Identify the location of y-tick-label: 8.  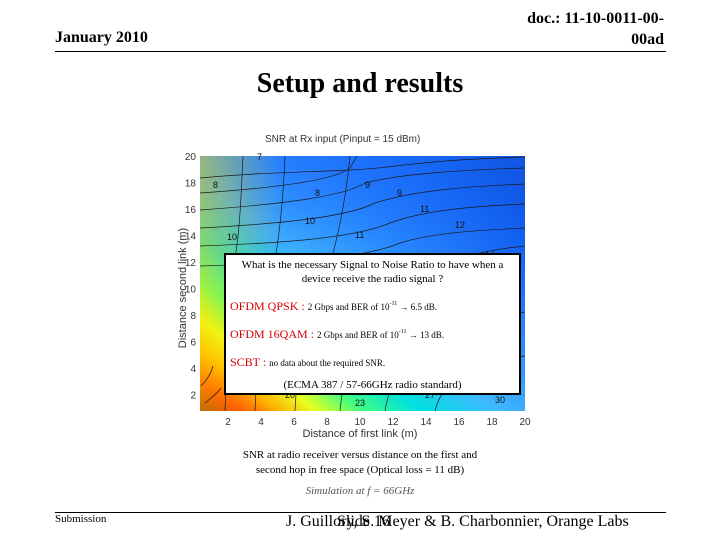
(193, 316).